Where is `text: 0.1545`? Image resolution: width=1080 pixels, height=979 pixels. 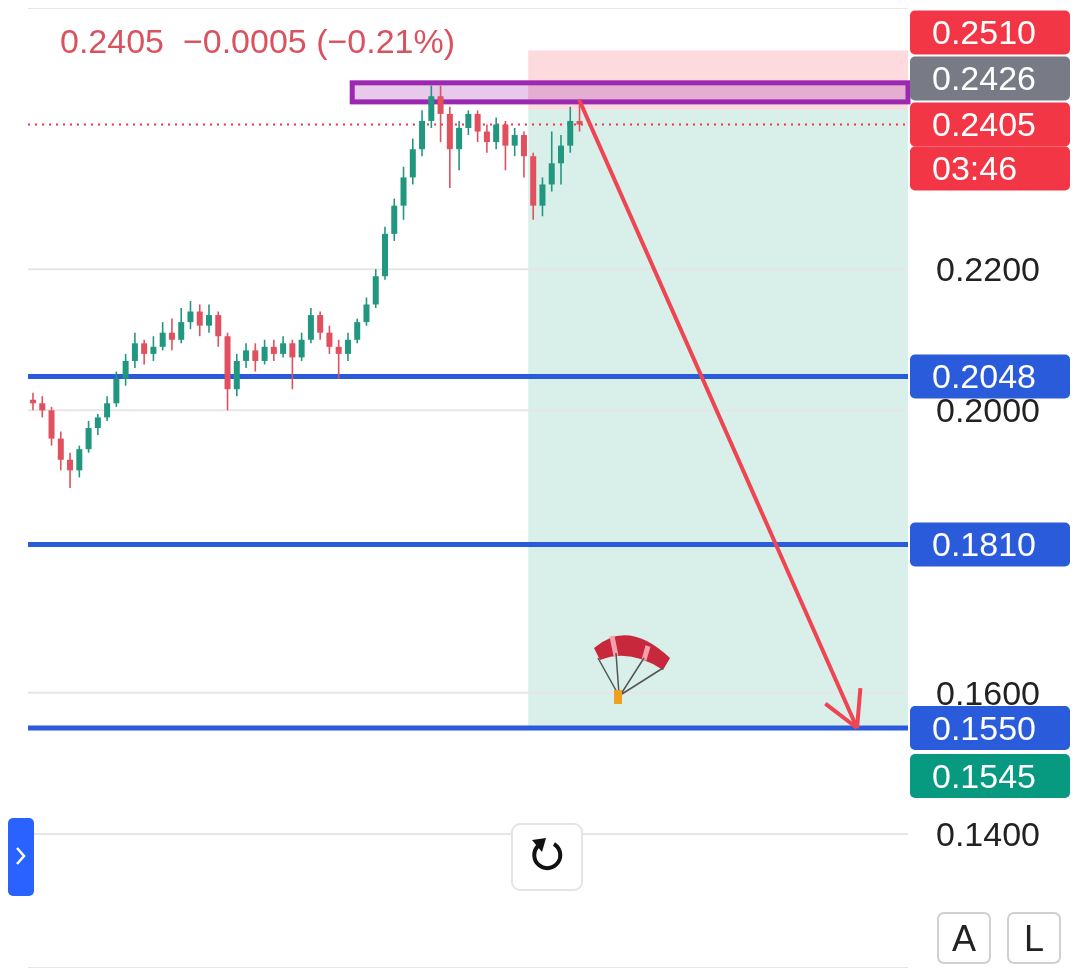 text: 0.1545 is located at coordinates (984, 776).